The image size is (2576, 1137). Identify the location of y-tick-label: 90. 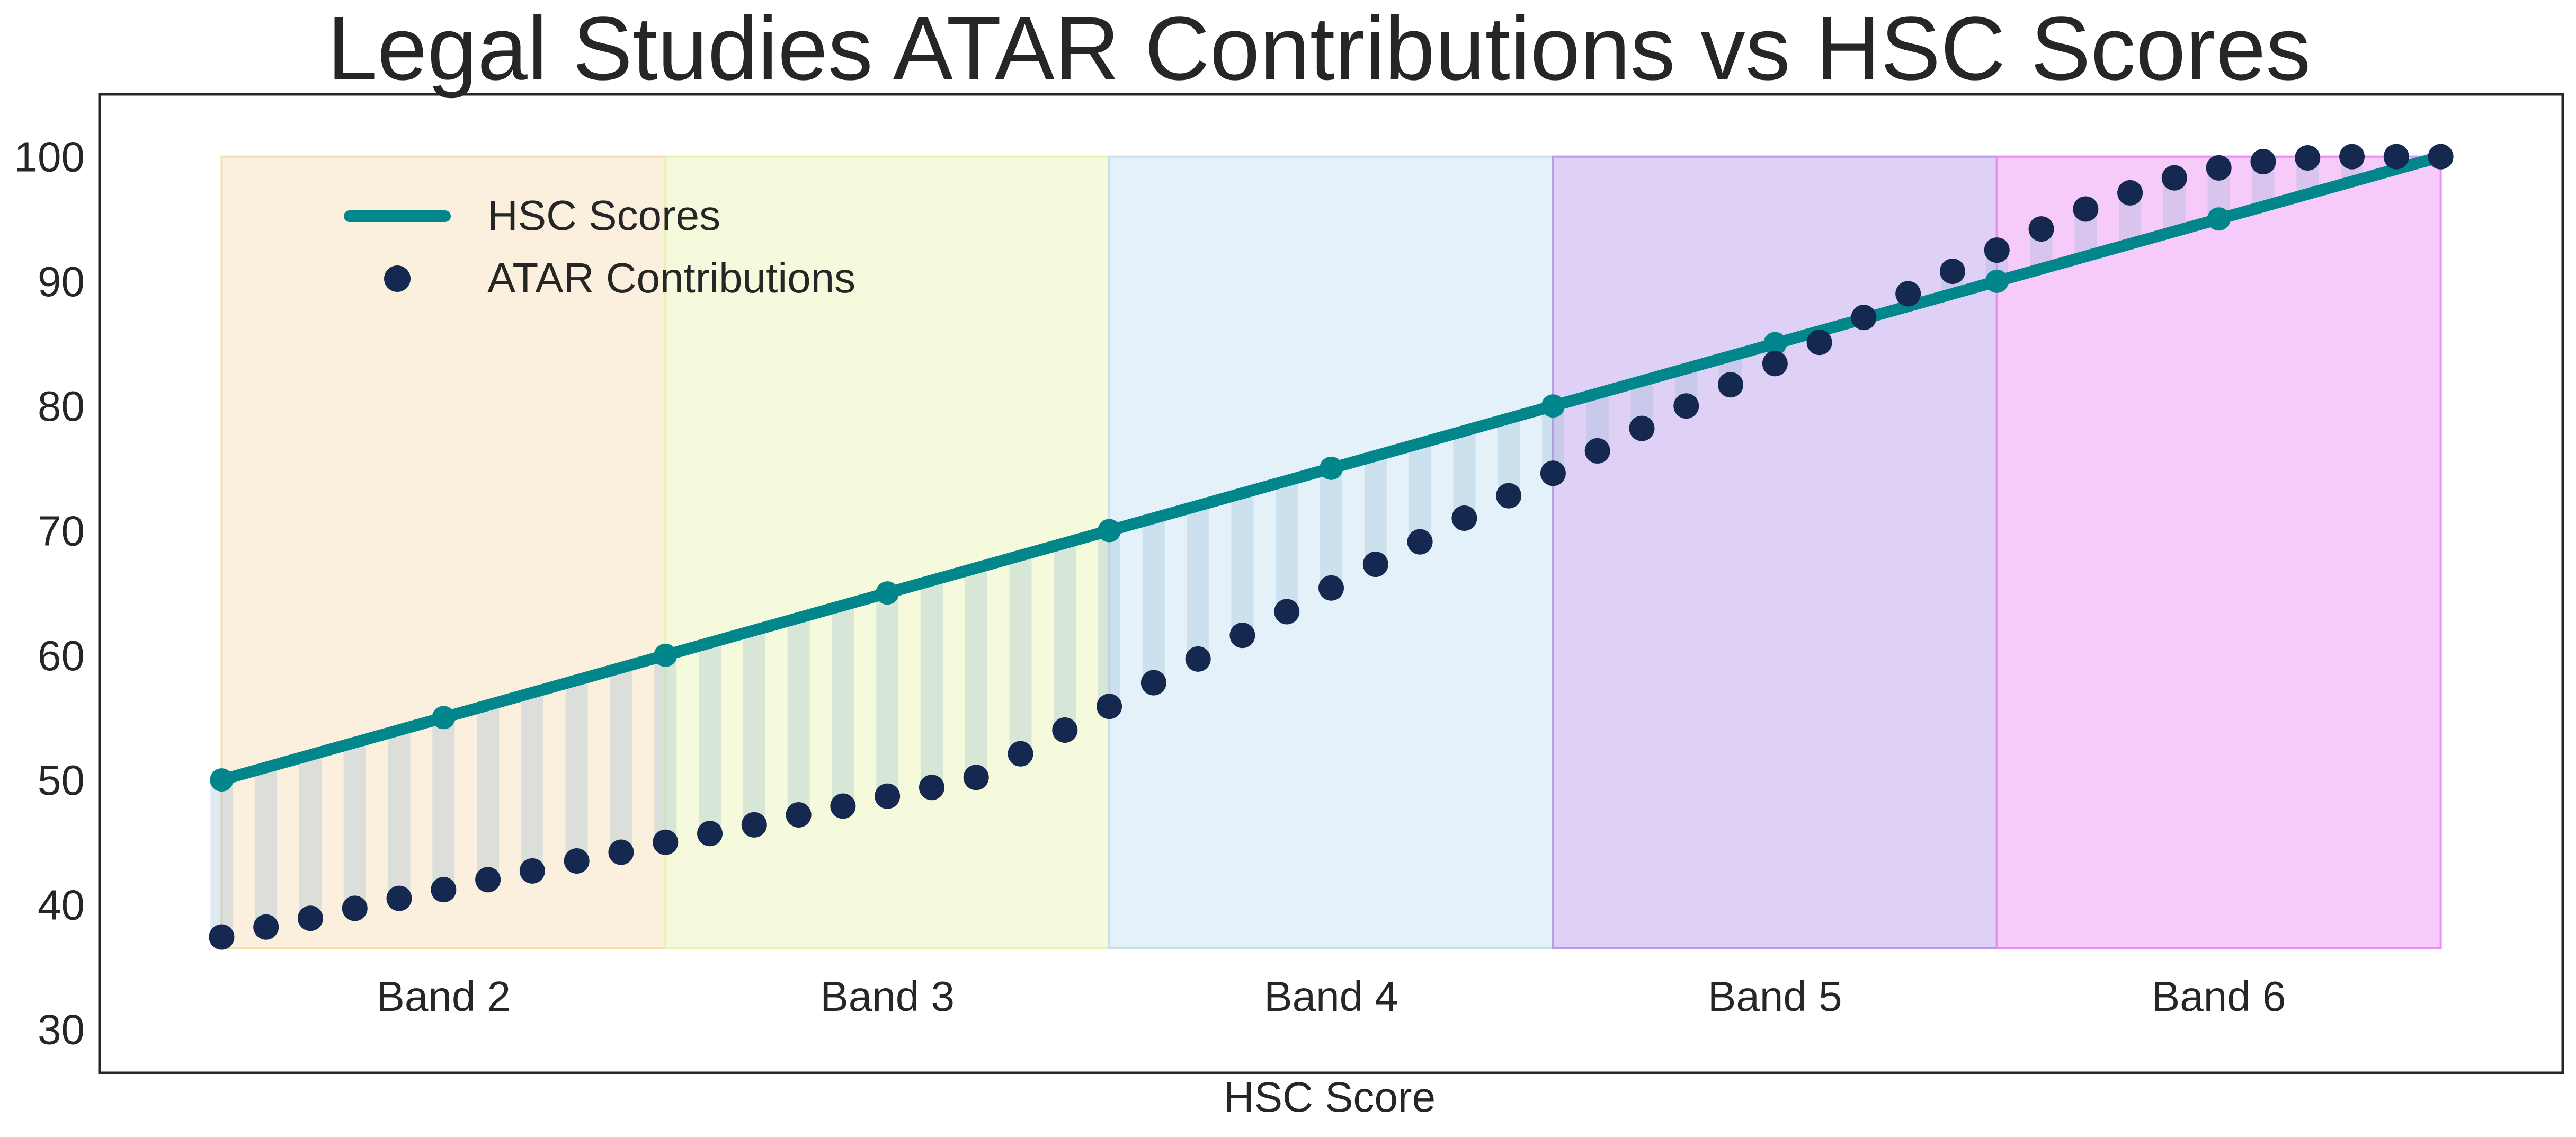
(62, 281).